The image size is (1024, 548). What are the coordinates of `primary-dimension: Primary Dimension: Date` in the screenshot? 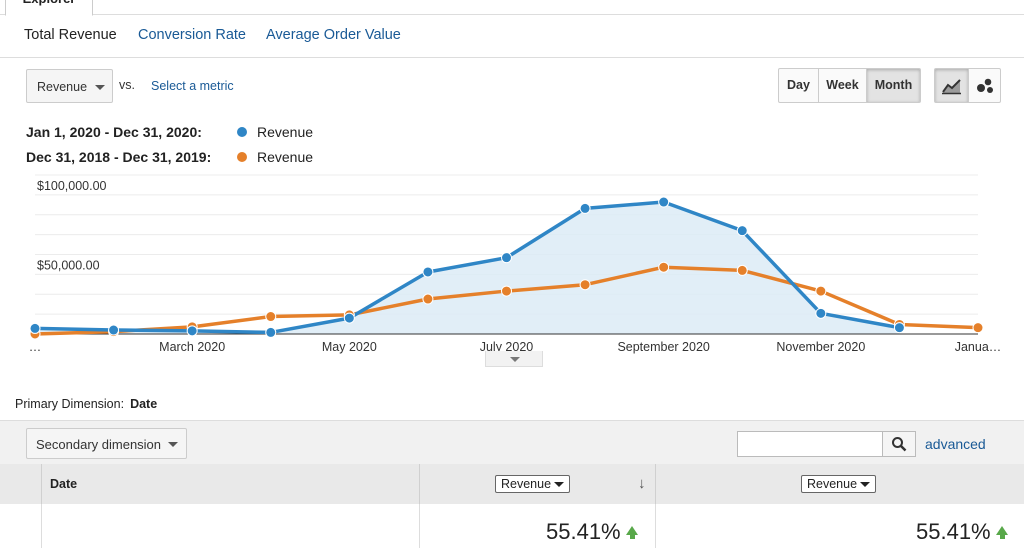 It's located at (86, 404).